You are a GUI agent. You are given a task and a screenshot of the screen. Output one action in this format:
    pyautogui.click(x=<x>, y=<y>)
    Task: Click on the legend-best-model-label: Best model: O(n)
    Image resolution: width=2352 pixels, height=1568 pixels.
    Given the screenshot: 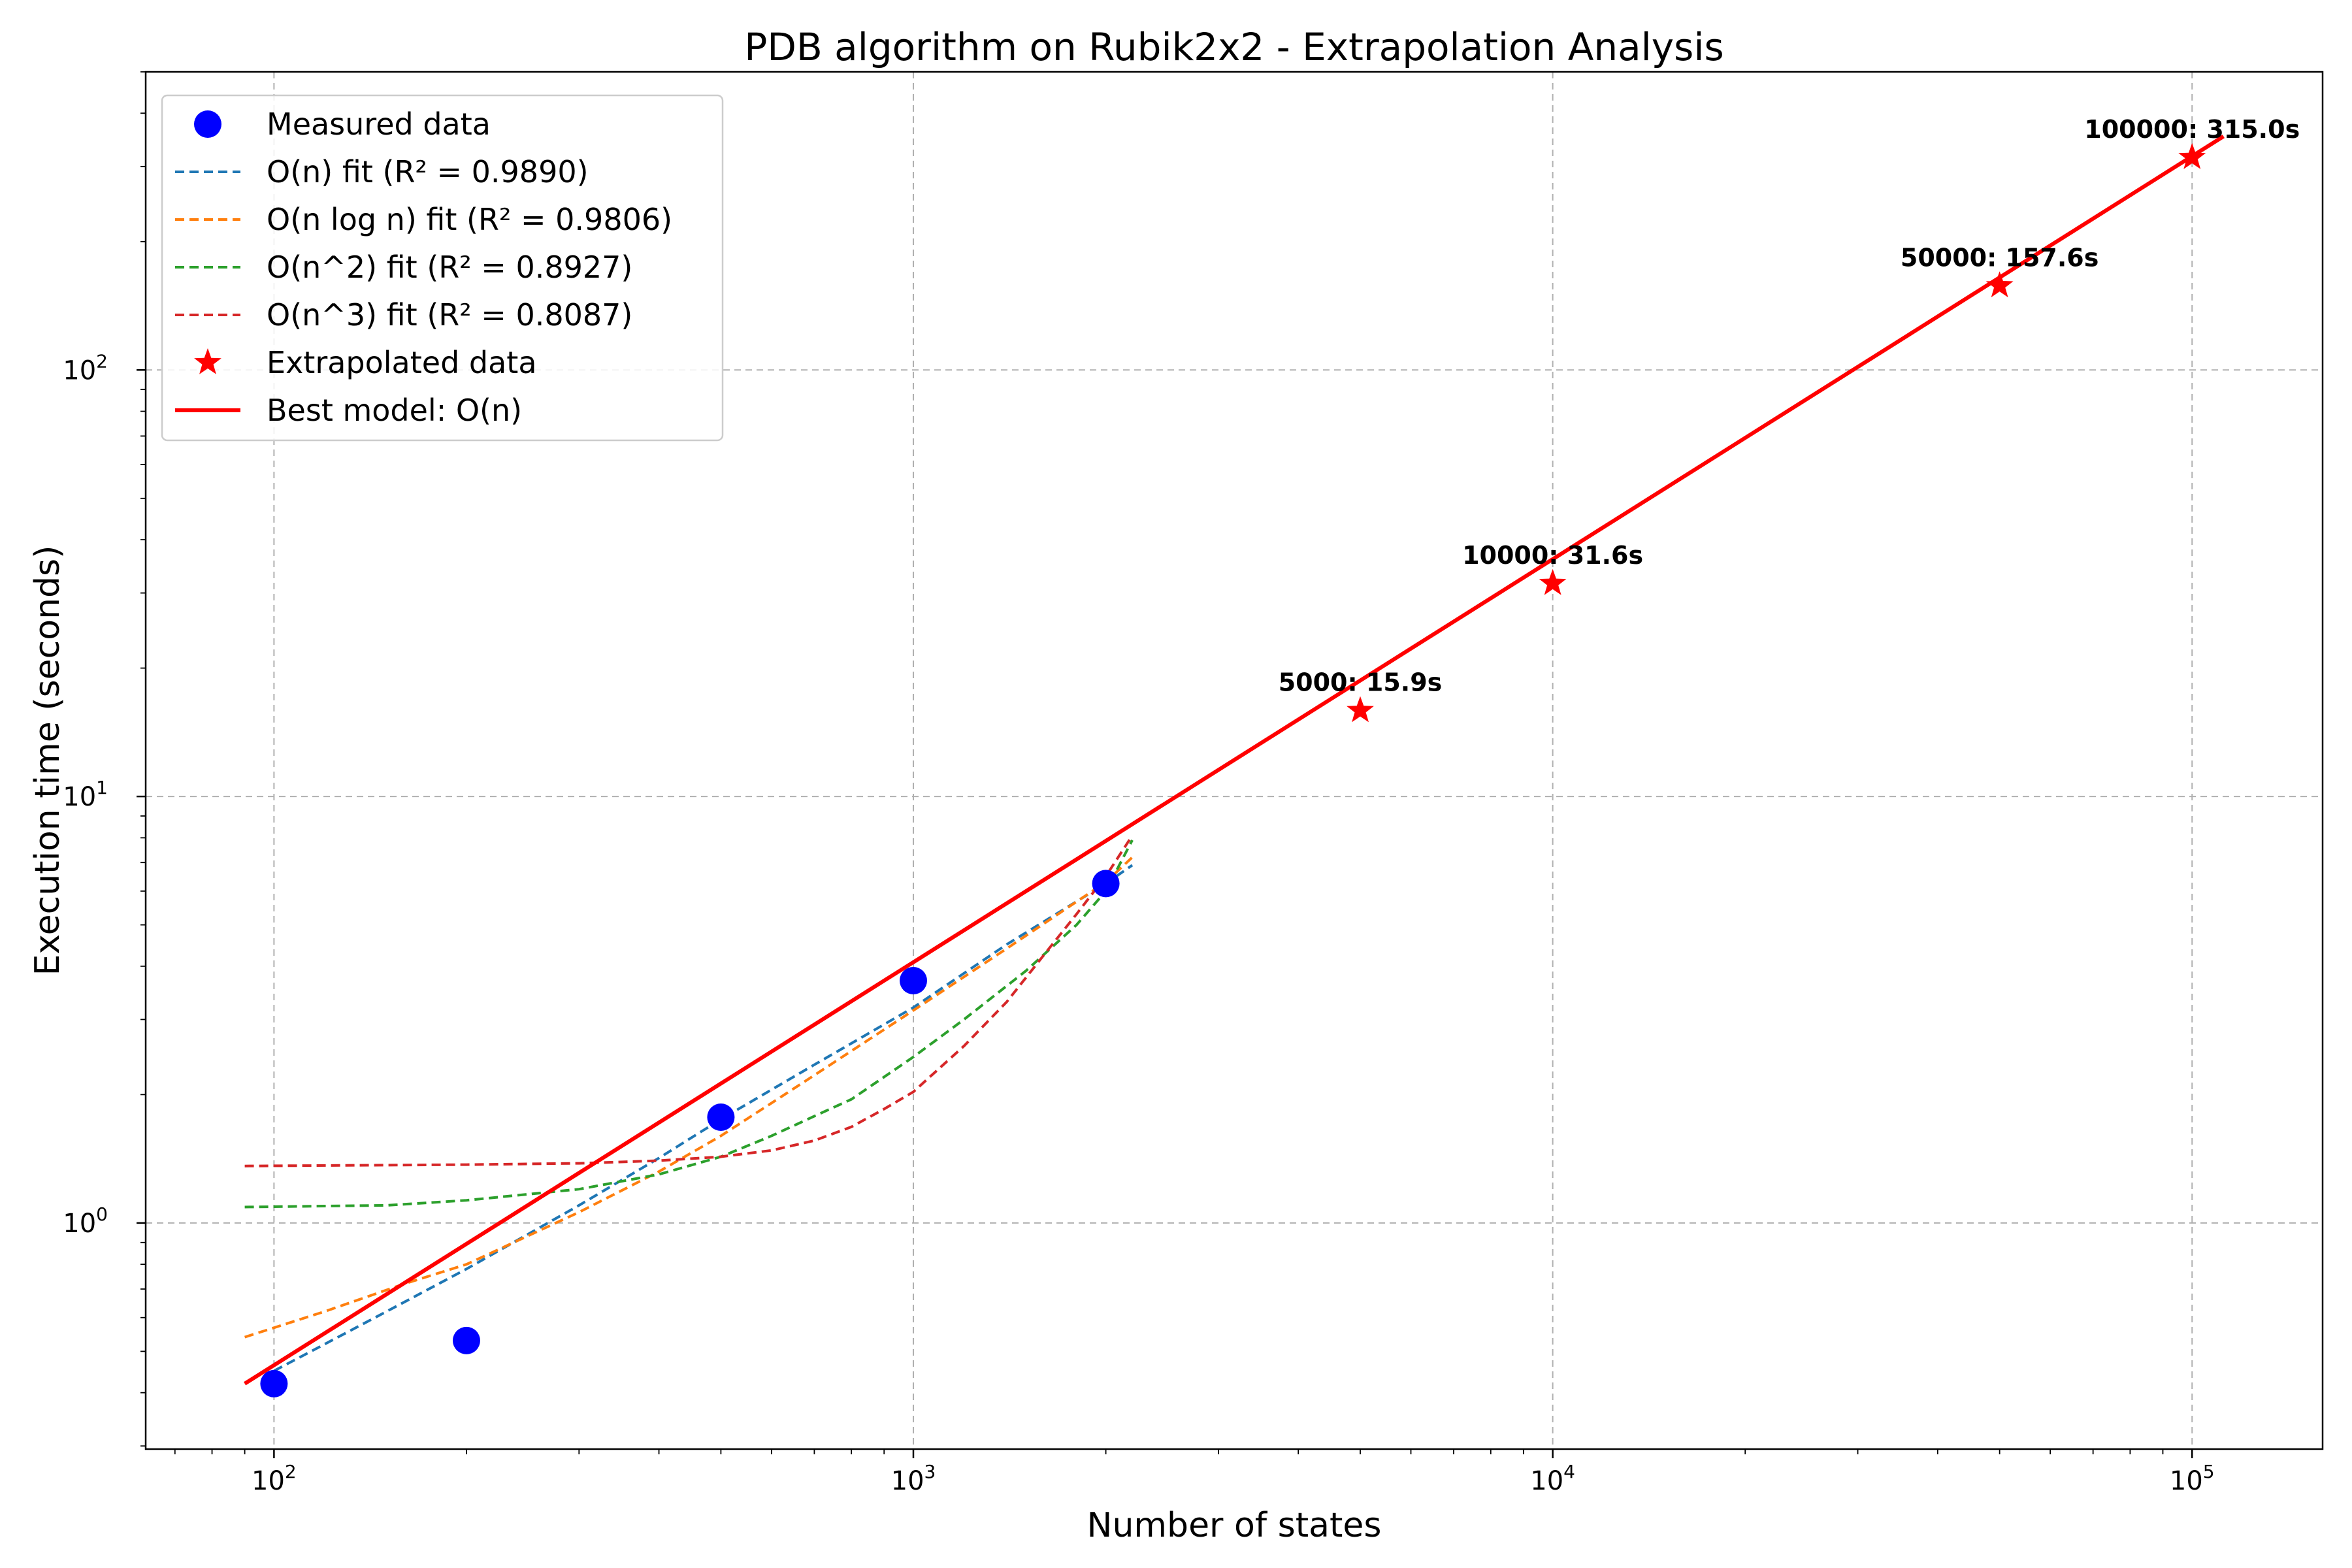 What is the action you would take?
    pyautogui.click(x=394, y=410)
    